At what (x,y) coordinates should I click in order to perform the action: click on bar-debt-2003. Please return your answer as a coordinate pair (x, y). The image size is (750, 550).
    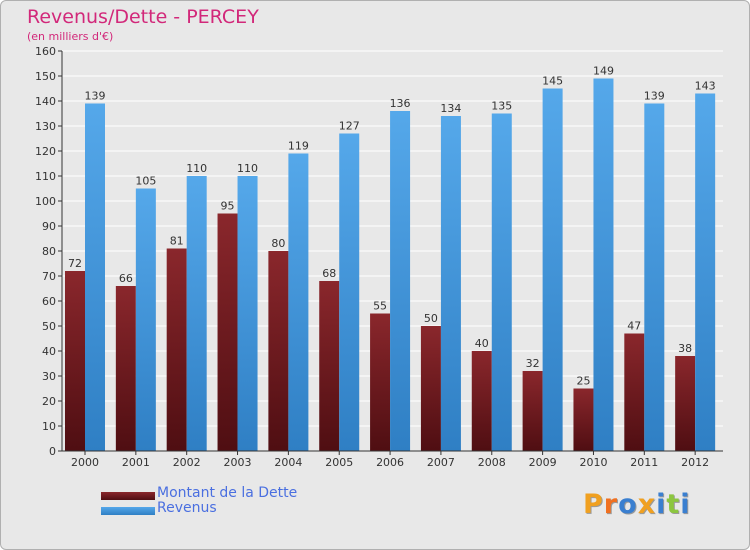
    Looking at the image, I should click on (227, 332).